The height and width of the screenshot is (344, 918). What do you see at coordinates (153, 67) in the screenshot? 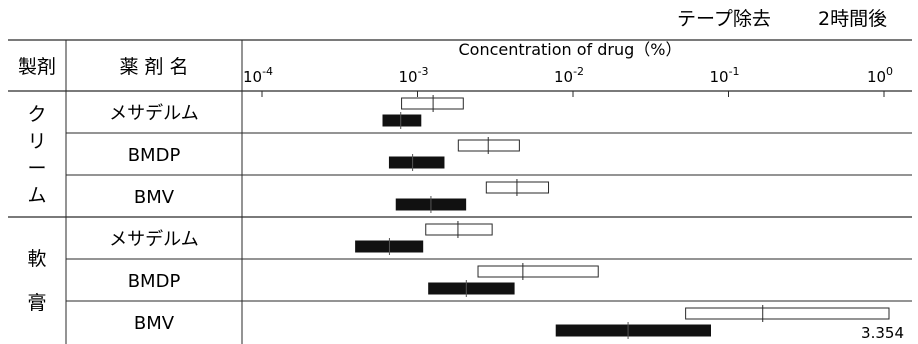
I see `drug-name-header: 薬 剤 名` at bounding box center [153, 67].